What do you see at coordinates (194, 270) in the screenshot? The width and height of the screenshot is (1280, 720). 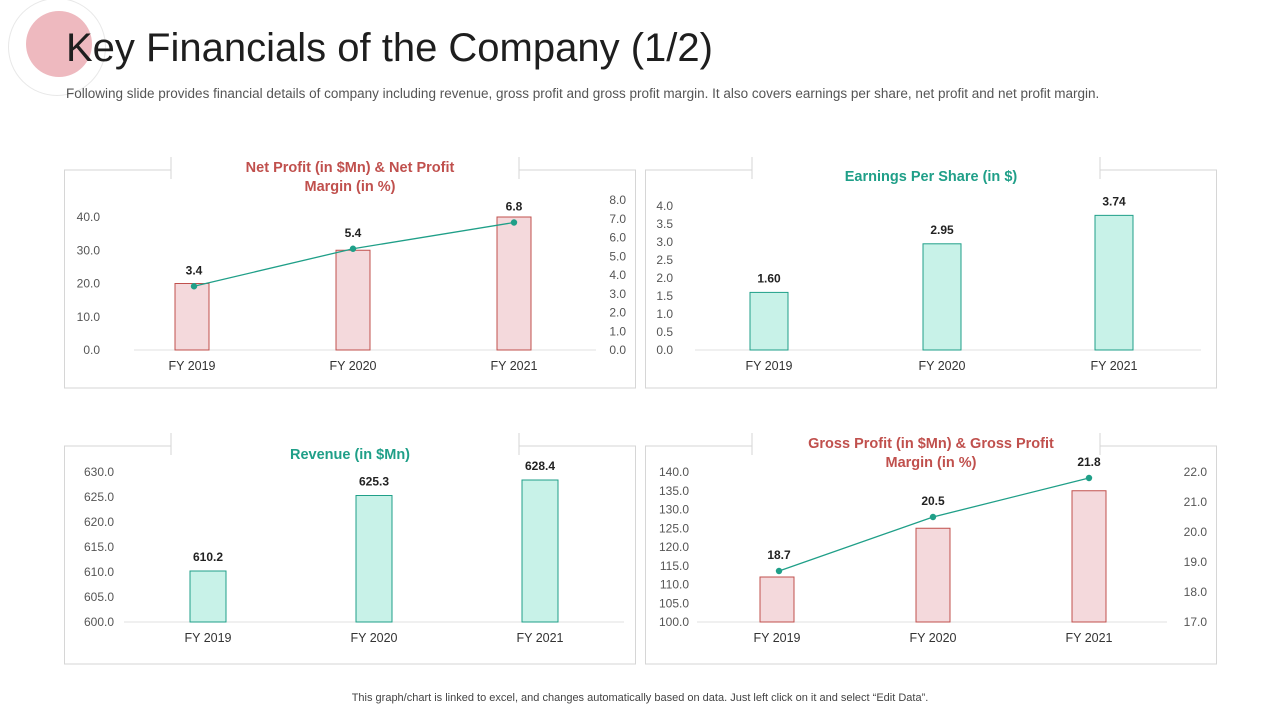 I see `line-data-label: 3.4` at bounding box center [194, 270].